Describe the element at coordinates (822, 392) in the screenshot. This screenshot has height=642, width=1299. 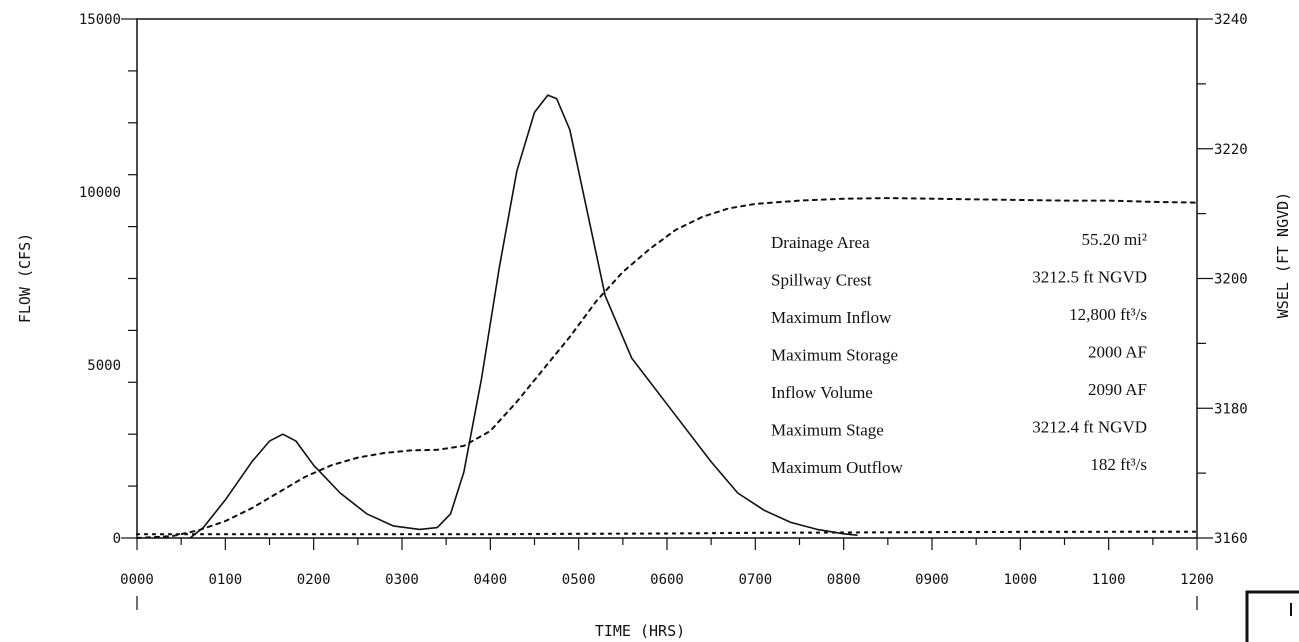
I see `info-label: Inflow Volume` at that location.